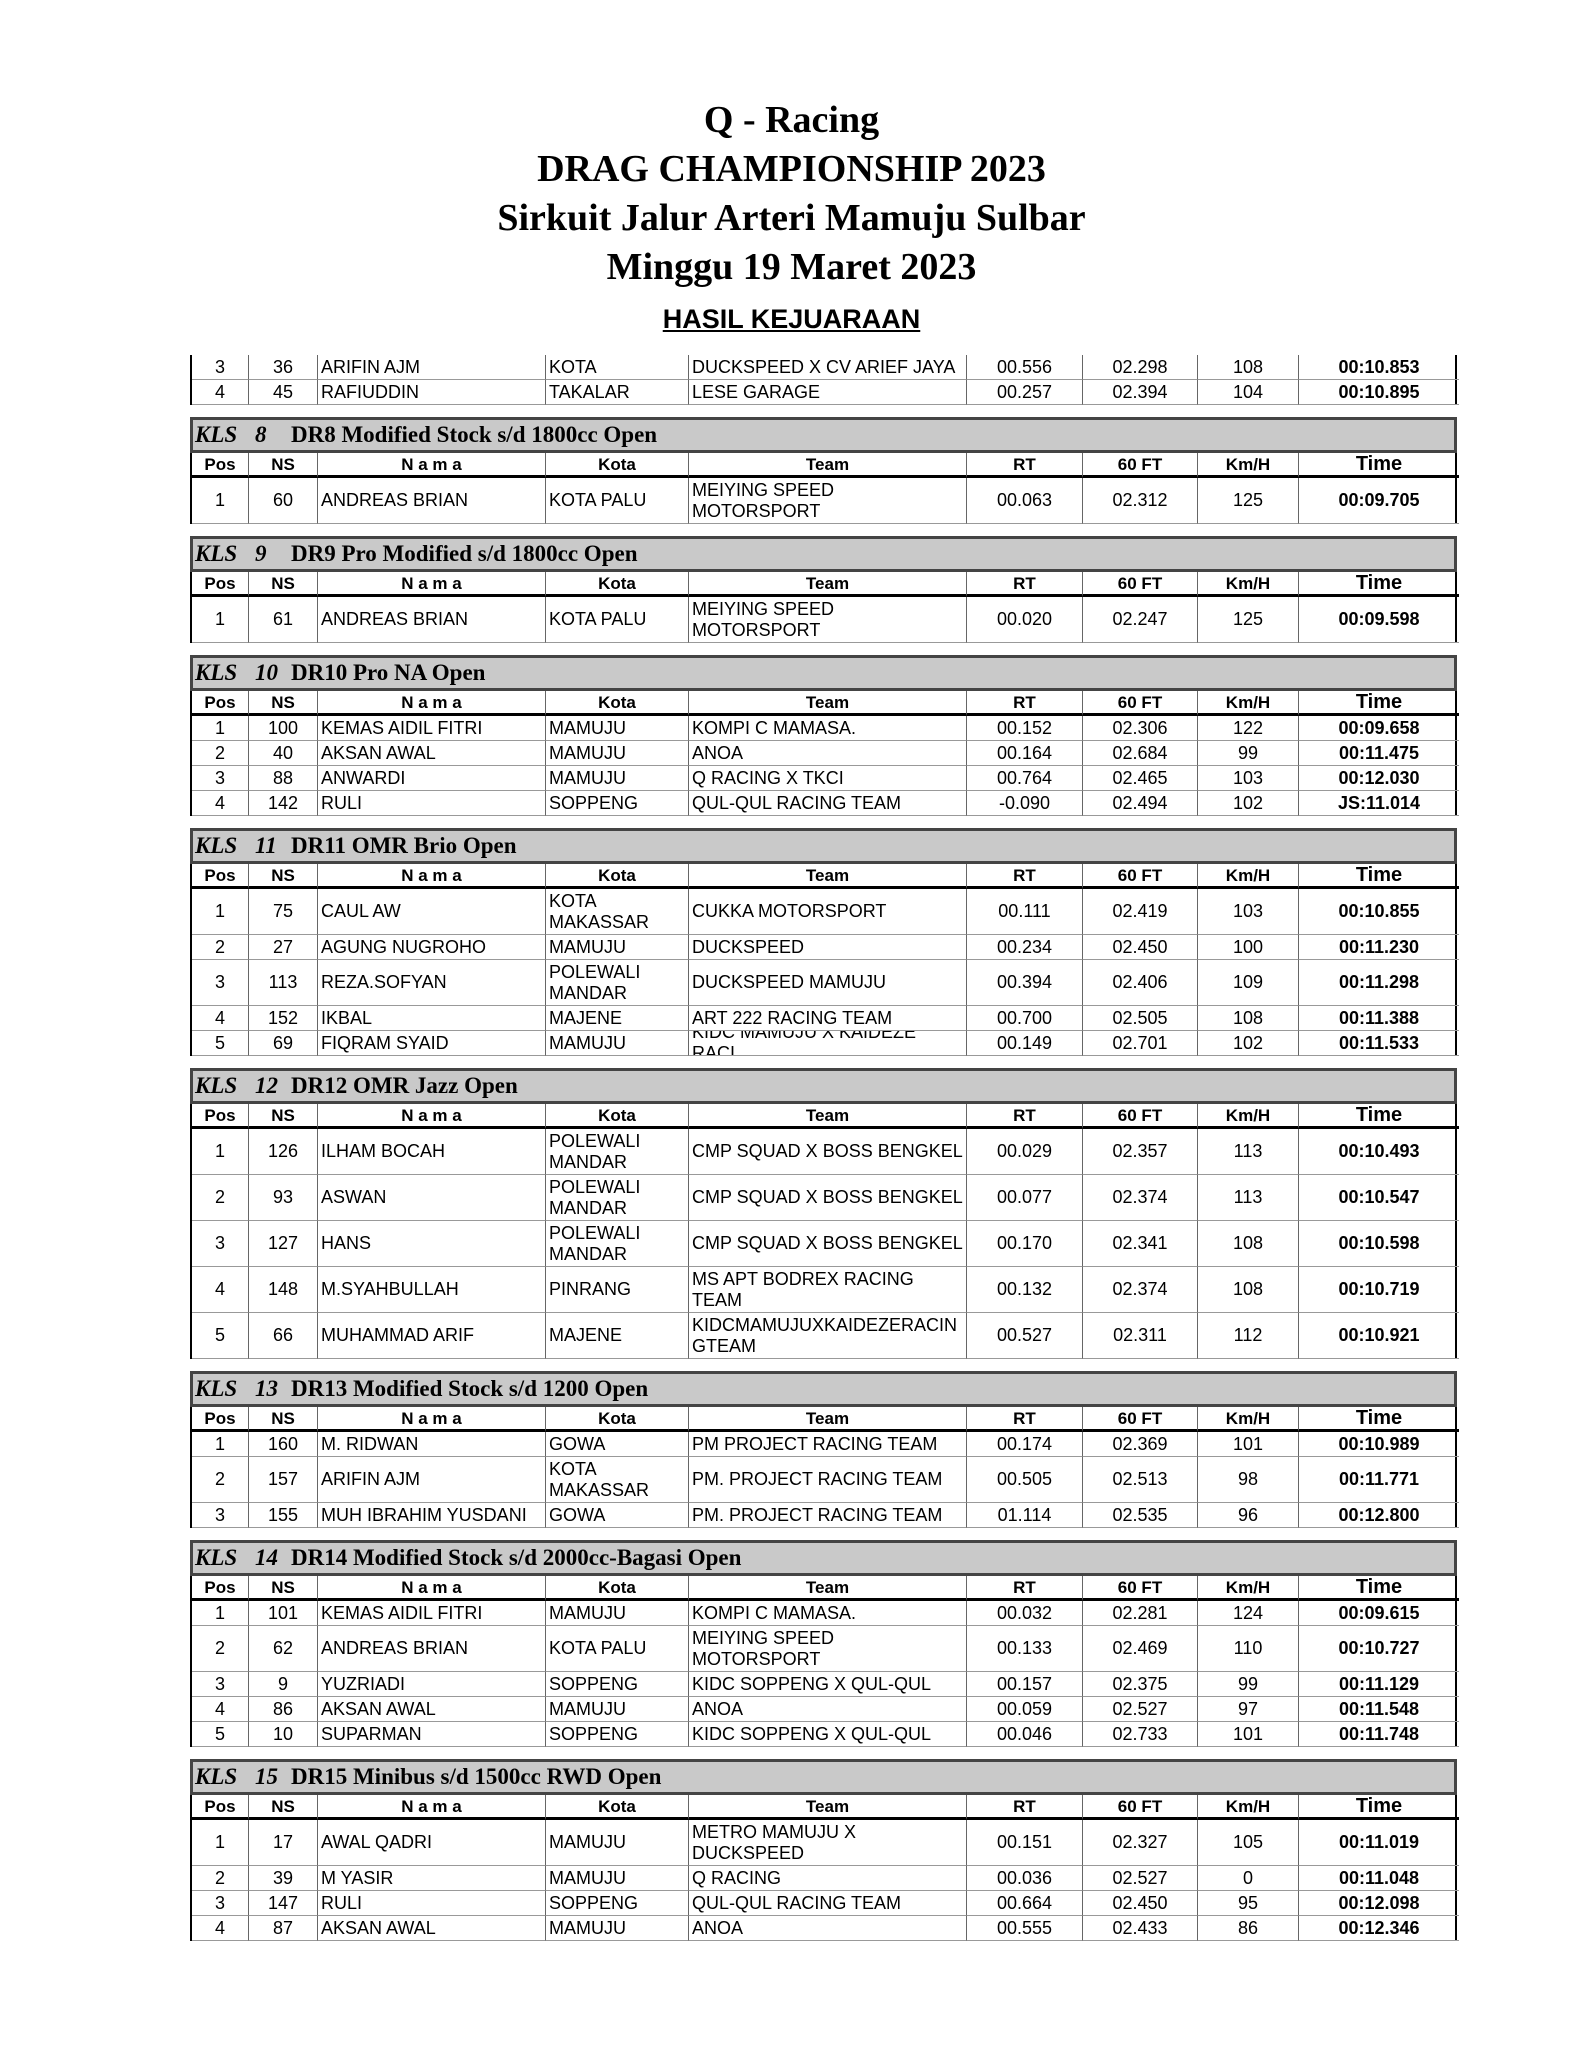  I want to click on class-label: KLS, so click(216, 845).